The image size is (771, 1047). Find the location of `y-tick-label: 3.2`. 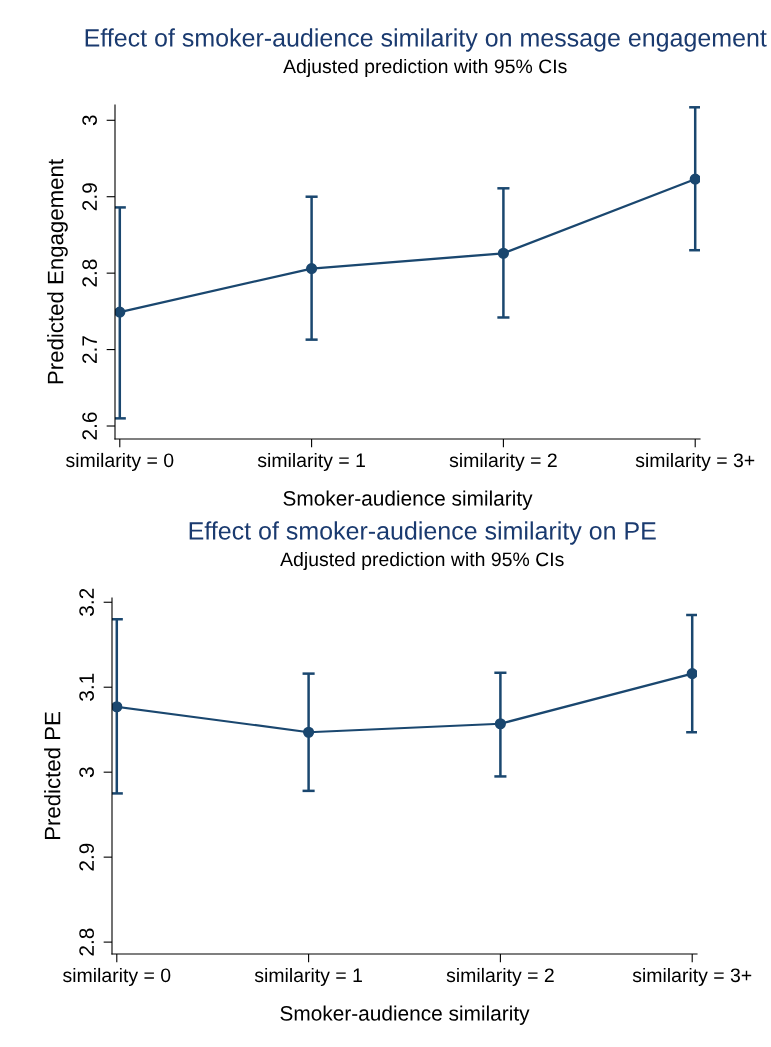

y-tick-label: 3.2 is located at coordinates (86, 602).